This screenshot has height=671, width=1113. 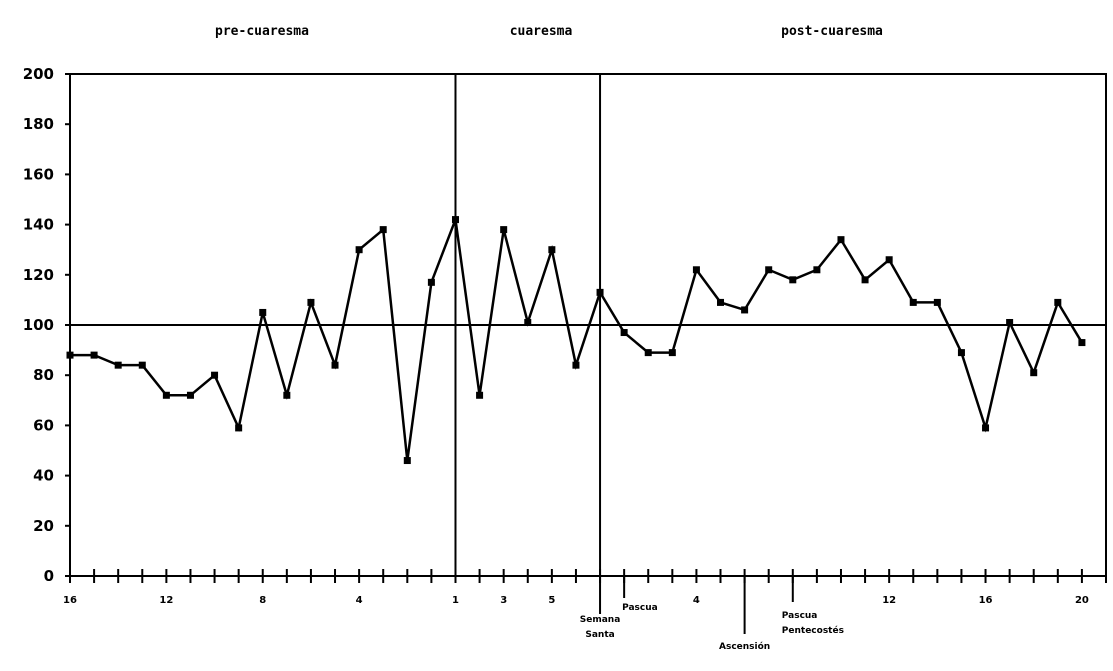 What do you see at coordinates (551, 600) in the screenshot?
I see `x-tick-label: 5` at bounding box center [551, 600].